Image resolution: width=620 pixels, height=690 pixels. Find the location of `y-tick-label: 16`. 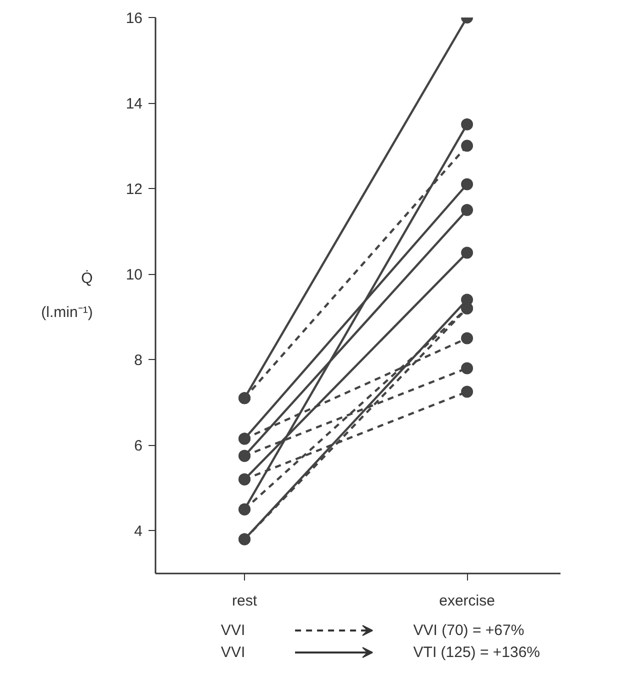

y-tick-label: 16 is located at coordinates (134, 18).